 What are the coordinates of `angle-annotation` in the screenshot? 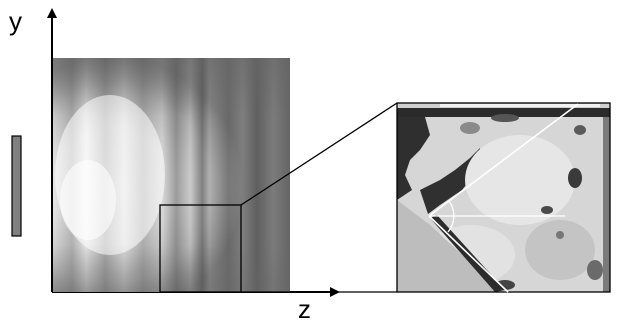 It's located at (503, 198).